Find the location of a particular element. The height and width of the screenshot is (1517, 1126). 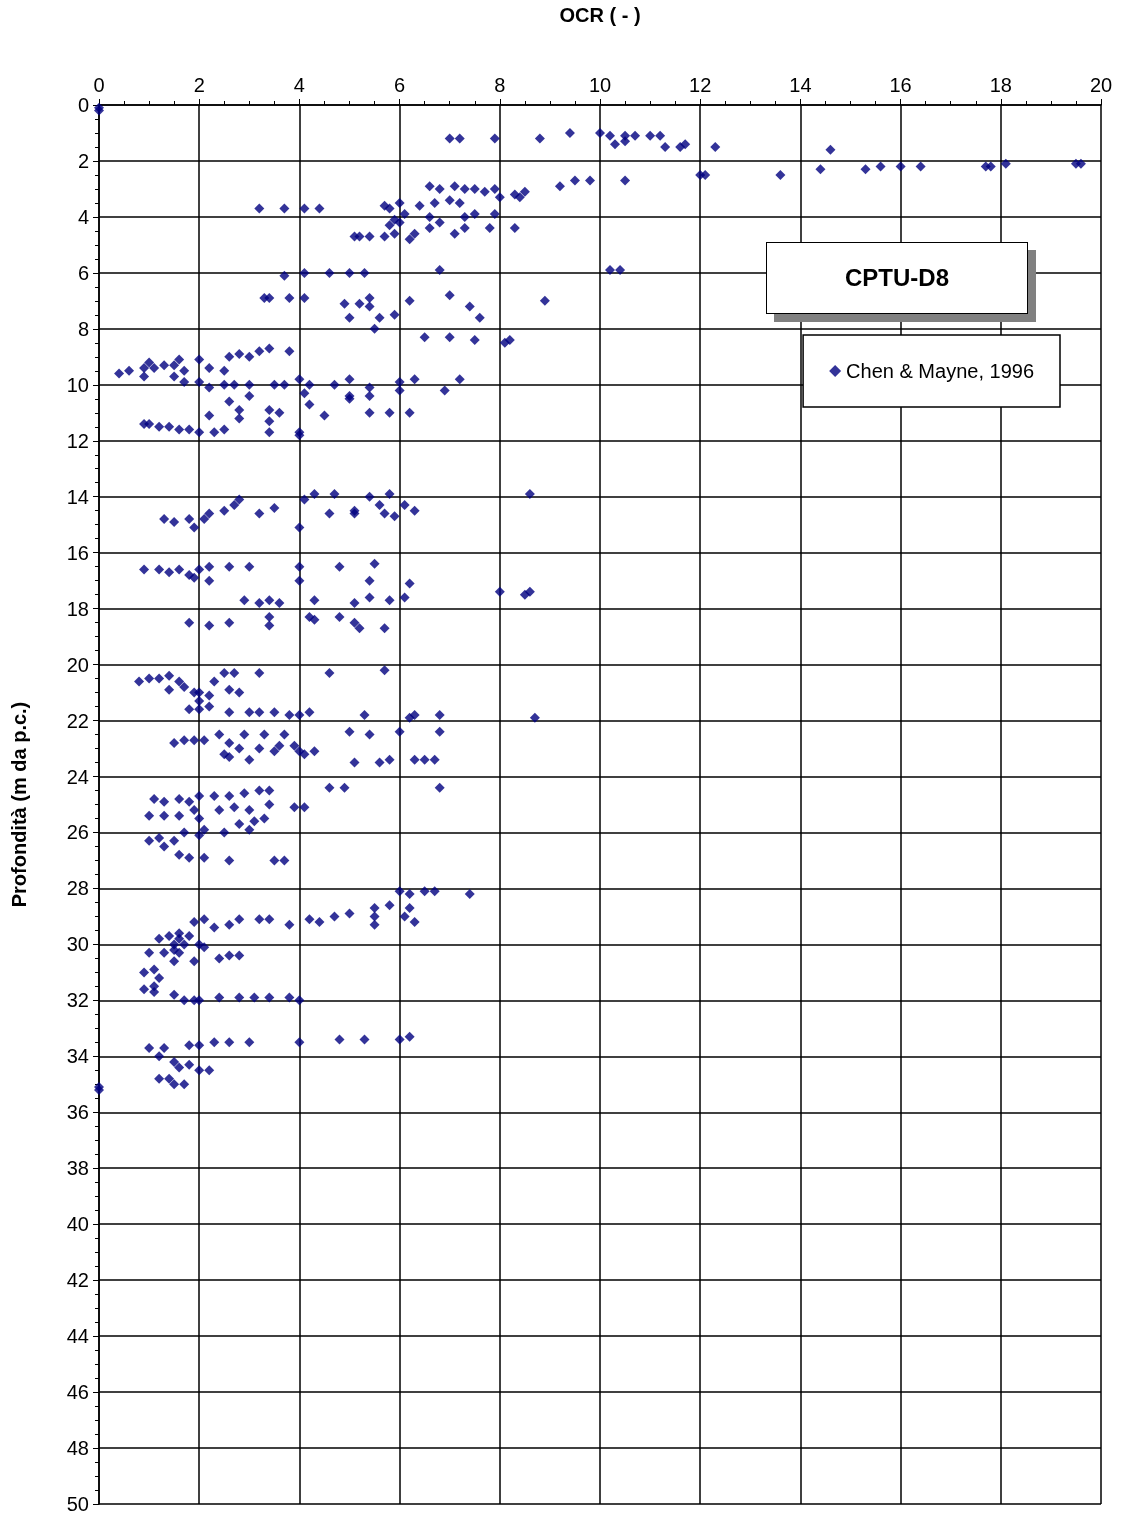

y-tick-label: 18 is located at coordinates (77, 608).